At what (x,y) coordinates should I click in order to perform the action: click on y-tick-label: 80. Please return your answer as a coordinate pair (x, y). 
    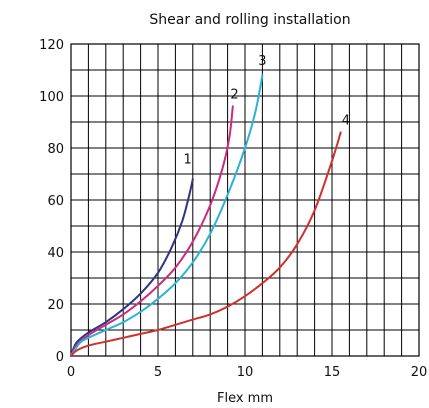
    Looking at the image, I should click on (55, 149).